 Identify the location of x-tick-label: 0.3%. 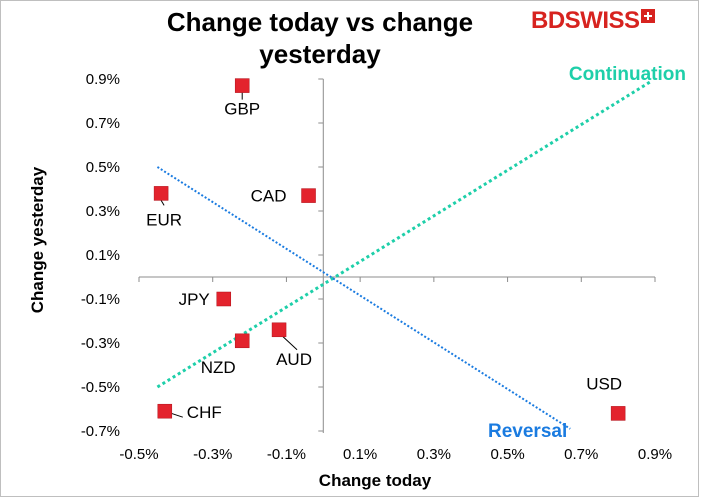
(434, 454).